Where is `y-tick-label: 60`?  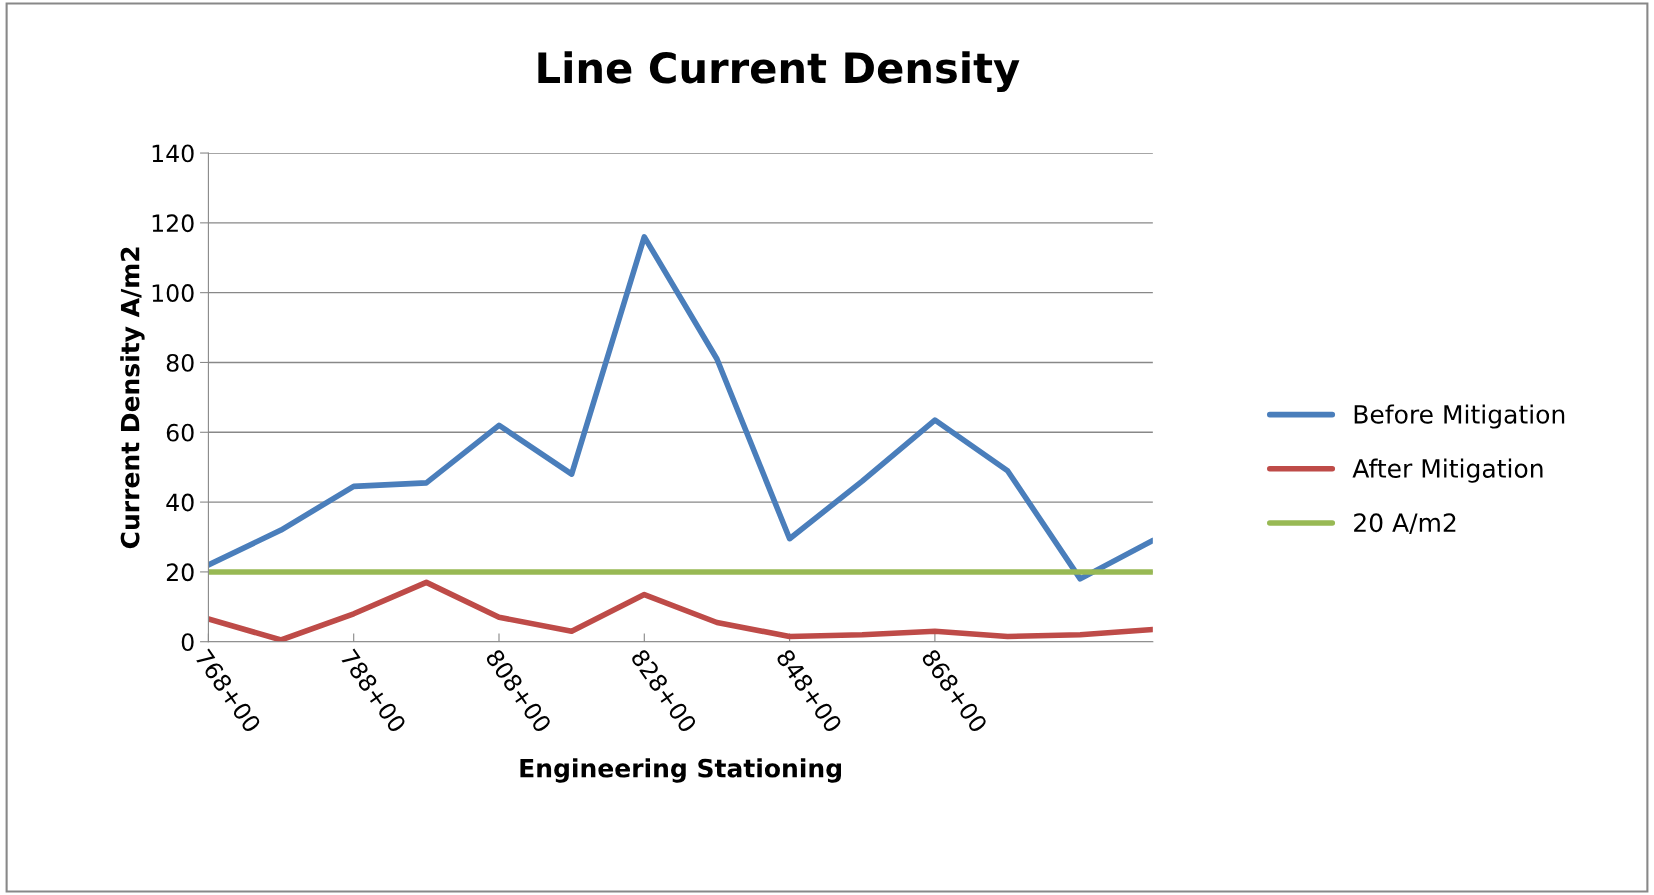
y-tick-label: 60 is located at coordinates (180, 432).